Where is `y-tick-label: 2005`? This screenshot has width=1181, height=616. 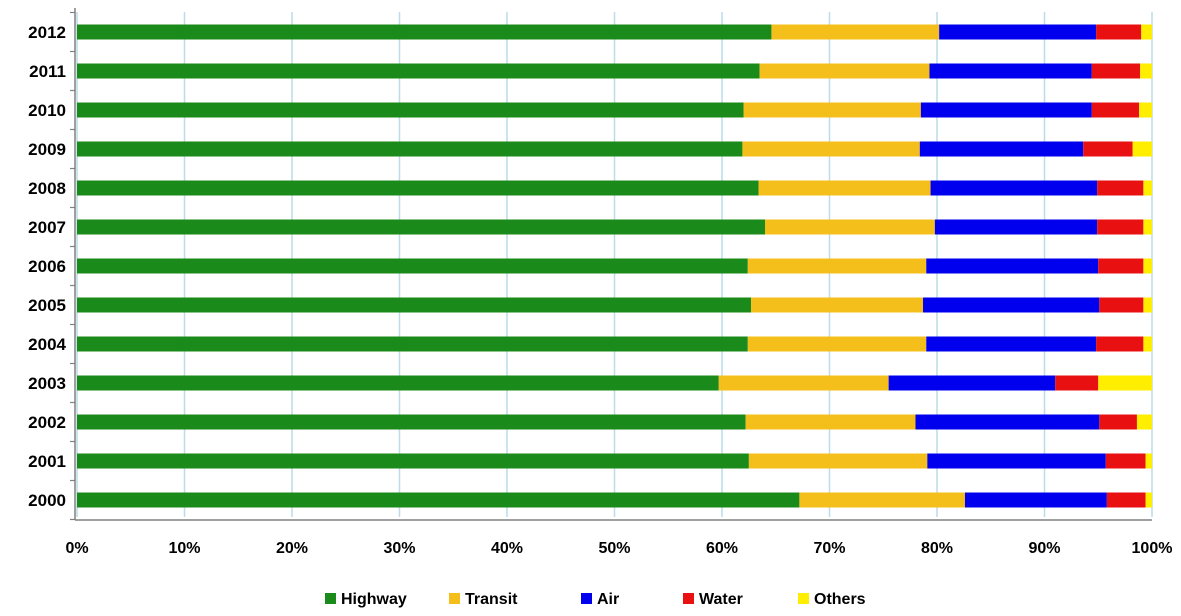
y-tick-label: 2005 is located at coordinates (47, 305).